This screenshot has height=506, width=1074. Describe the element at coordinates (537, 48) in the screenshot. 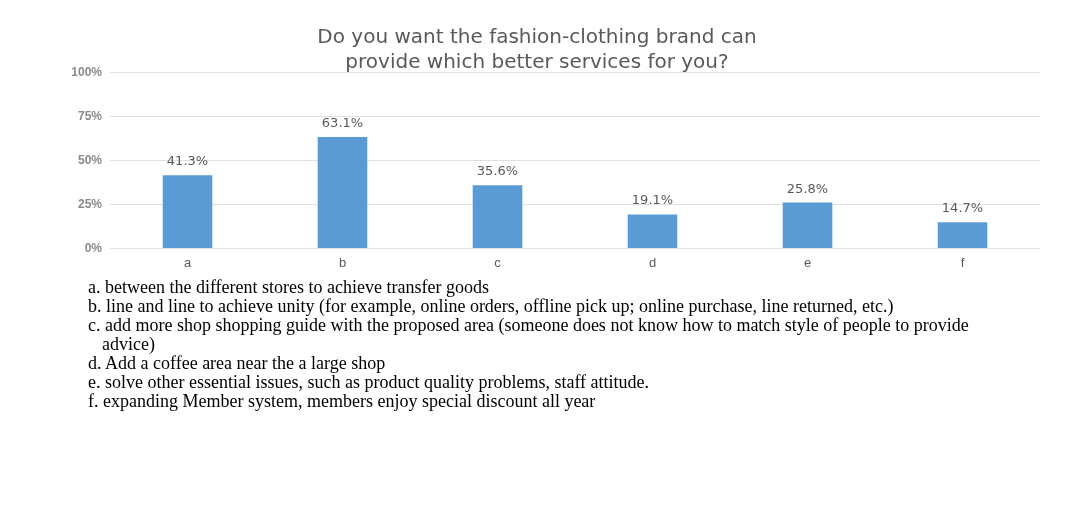

I see `chart-title: Do you want the fashion-clothing brand can provide which better services for you?` at that location.